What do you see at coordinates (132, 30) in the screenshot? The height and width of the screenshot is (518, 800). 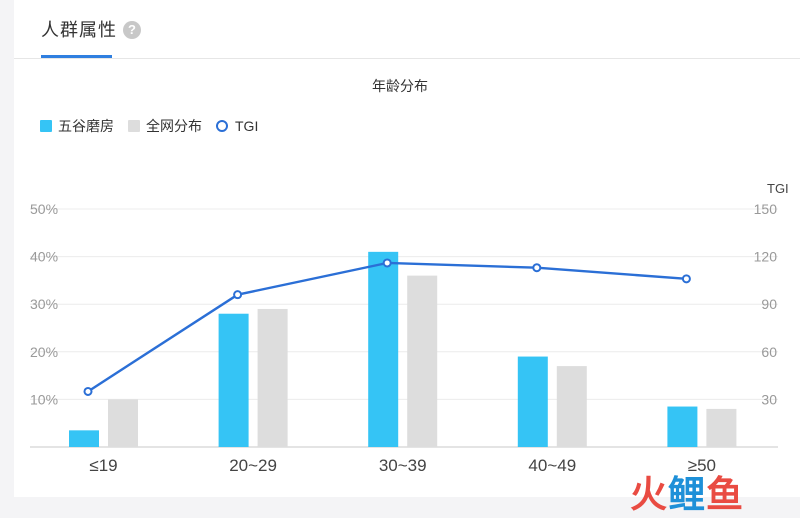 I see `help-icon: ?` at bounding box center [132, 30].